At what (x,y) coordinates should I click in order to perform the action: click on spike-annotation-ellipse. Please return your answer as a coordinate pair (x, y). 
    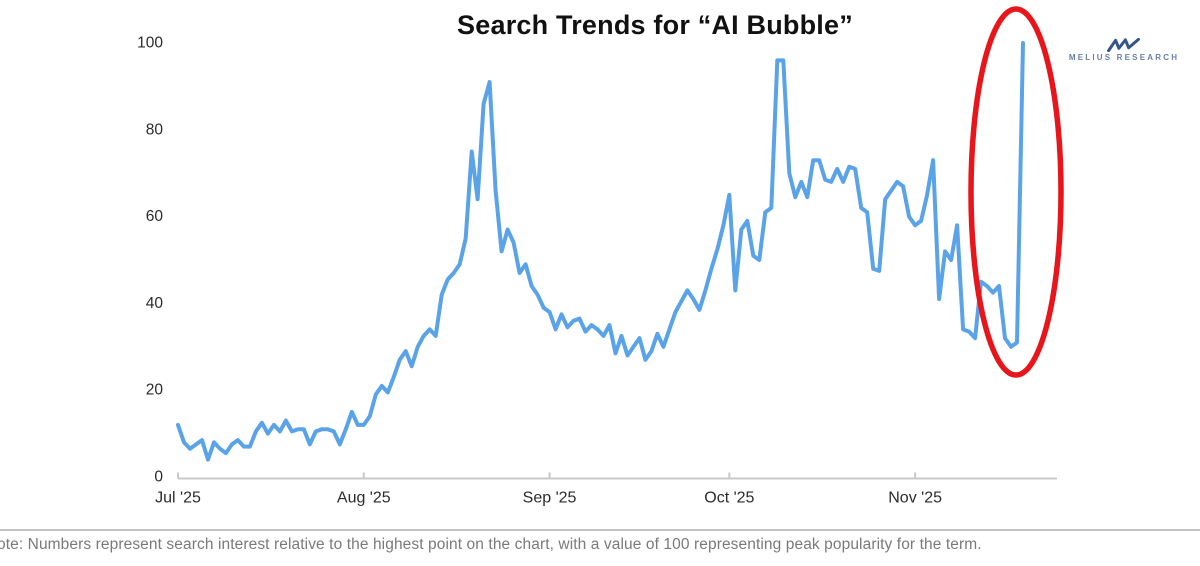
    Looking at the image, I should click on (1016, 192).